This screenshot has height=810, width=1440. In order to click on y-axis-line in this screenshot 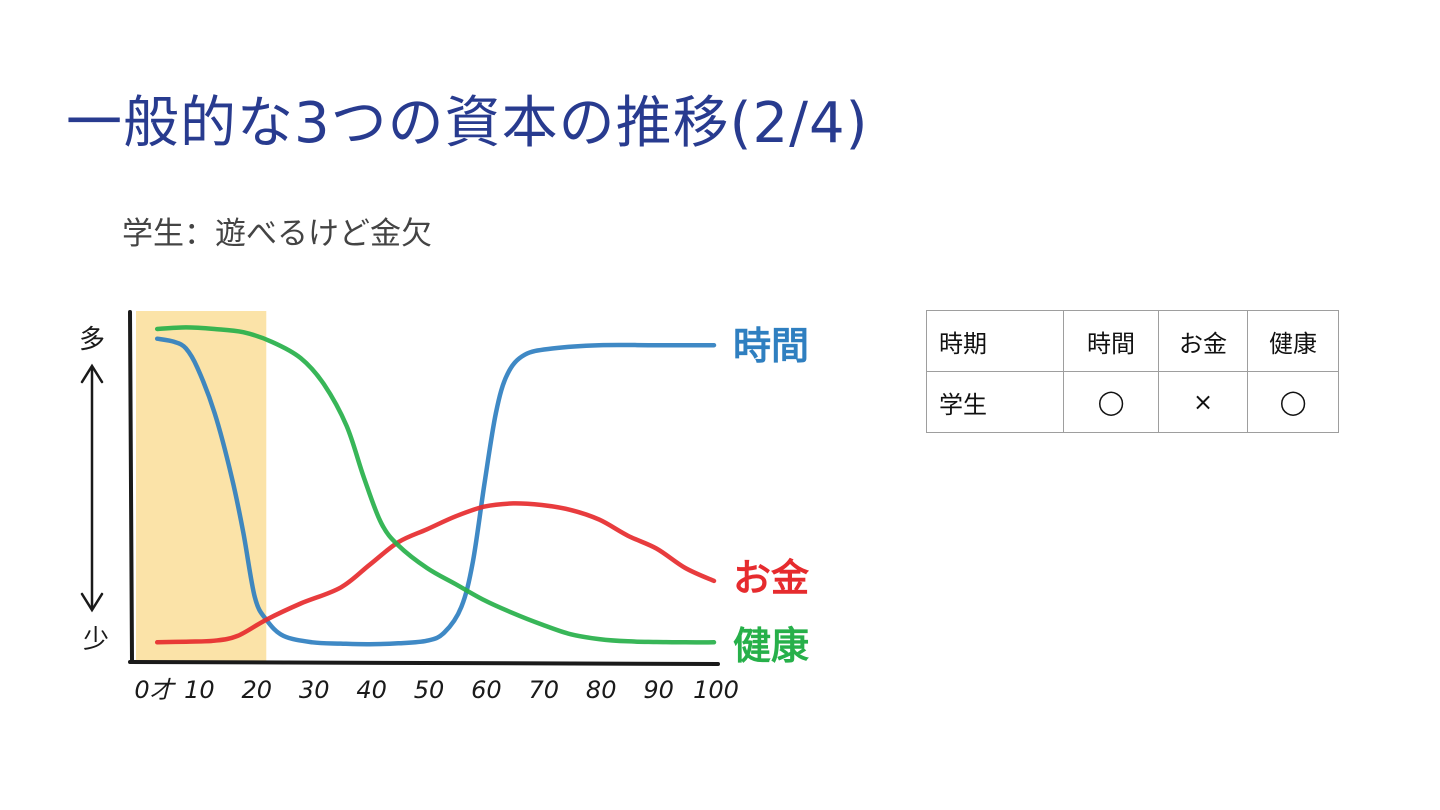, I will do `click(131, 487)`.